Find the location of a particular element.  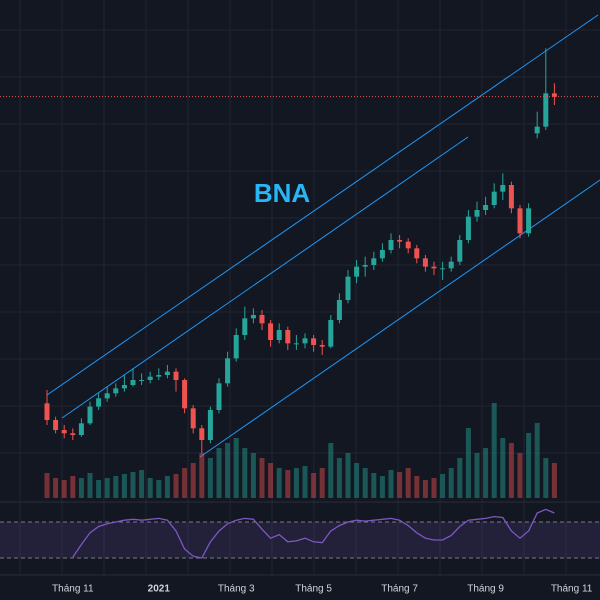

x-tick-label: Tháng 9 is located at coordinates (485, 589).